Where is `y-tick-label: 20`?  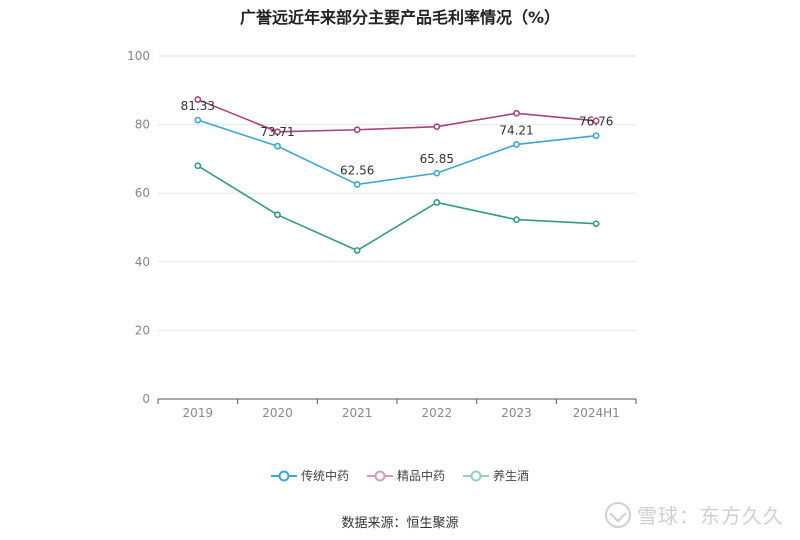
y-tick-label: 20 is located at coordinates (142, 330).